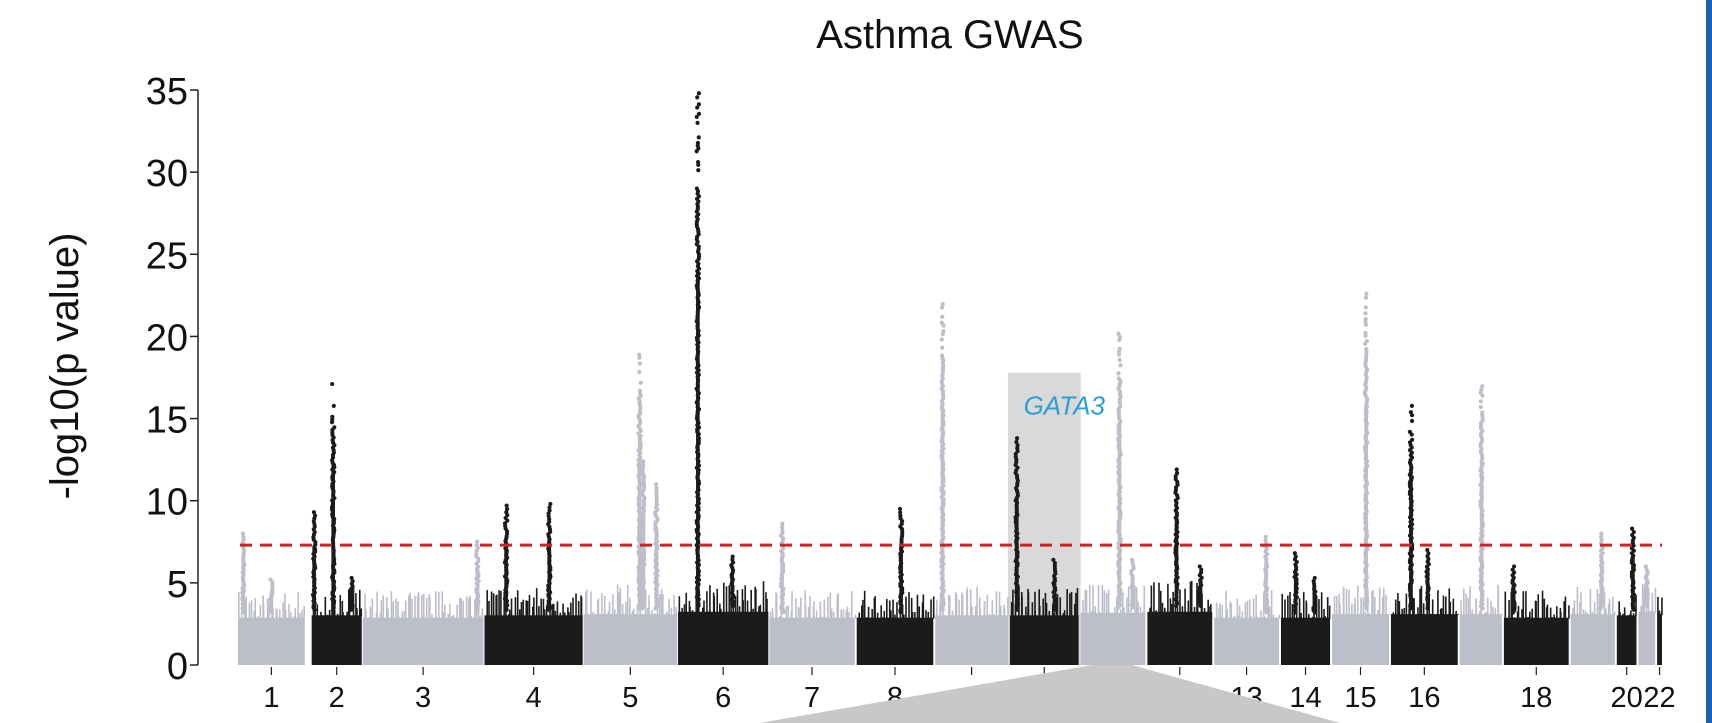  What do you see at coordinates (65, 366) in the screenshot?
I see `y-axis-label: -log10(p value)` at bounding box center [65, 366].